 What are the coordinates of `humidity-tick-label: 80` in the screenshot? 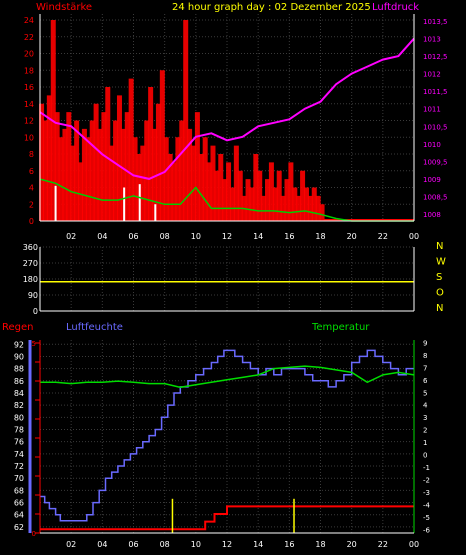 It's located at (19, 417).